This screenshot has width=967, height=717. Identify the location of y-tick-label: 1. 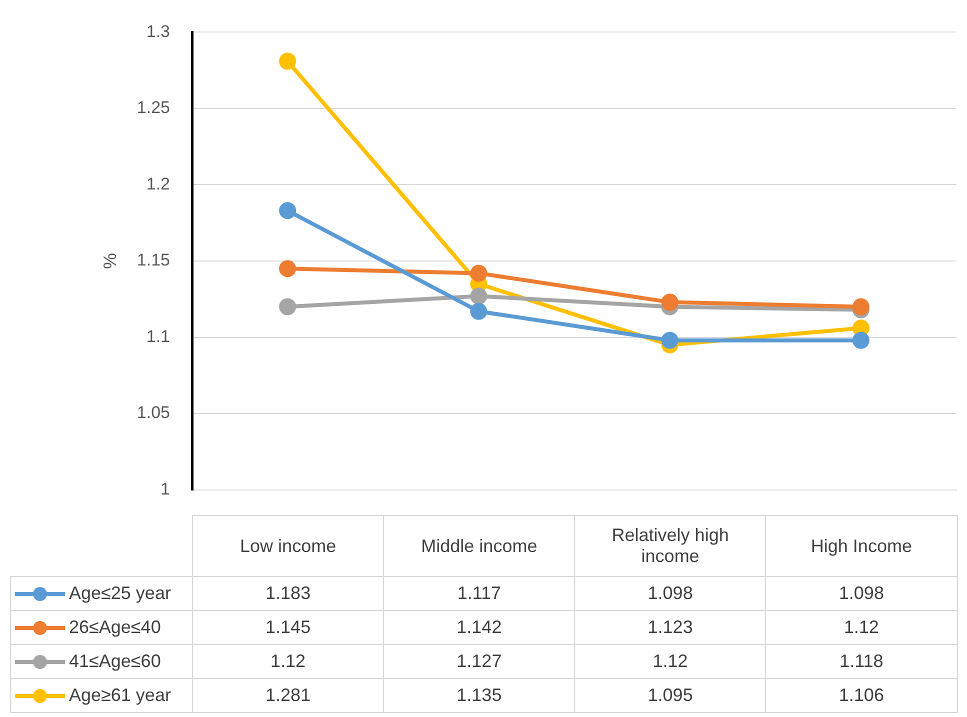
(165, 488).